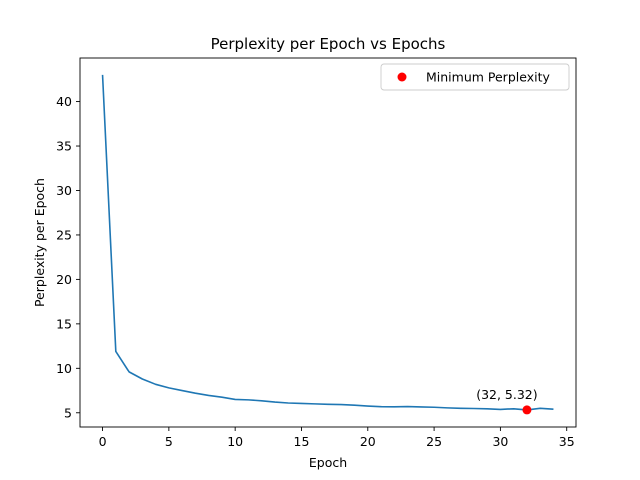 This screenshot has height=480, width=640. What do you see at coordinates (402, 77) in the screenshot?
I see `legend-marker-icon` at bounding box center [402, 77].